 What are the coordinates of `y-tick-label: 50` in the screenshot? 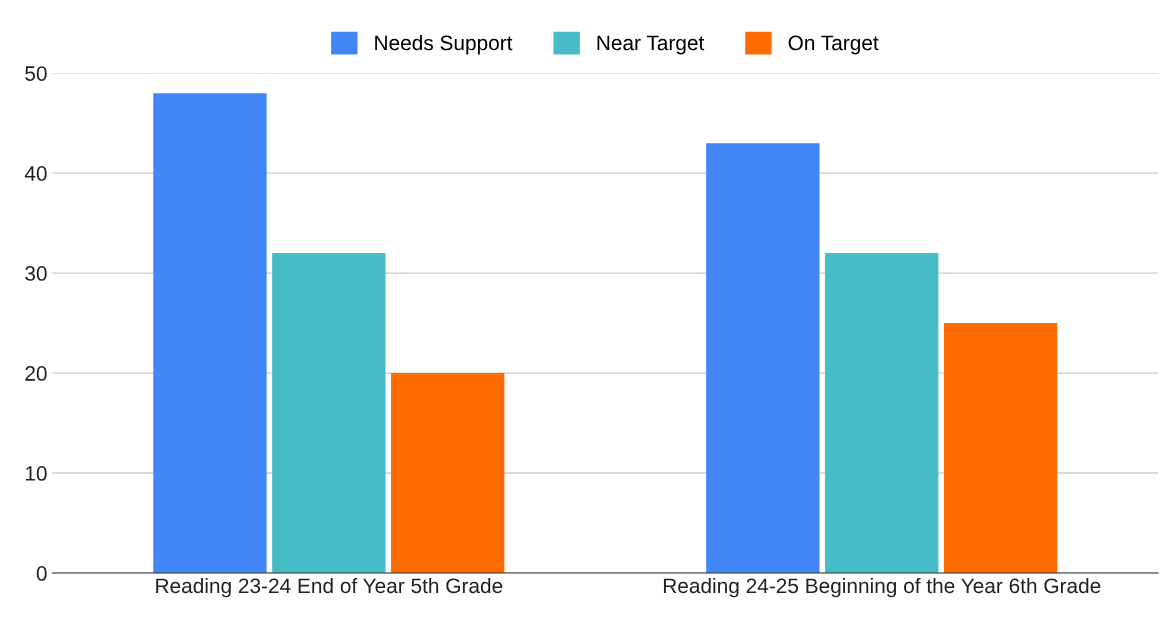 It's located at (36, 73).